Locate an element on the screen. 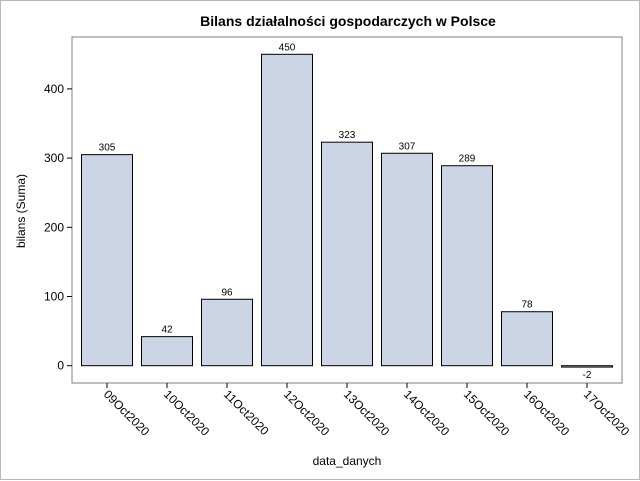  data-label: 305 is located at coordinates (107, 148).